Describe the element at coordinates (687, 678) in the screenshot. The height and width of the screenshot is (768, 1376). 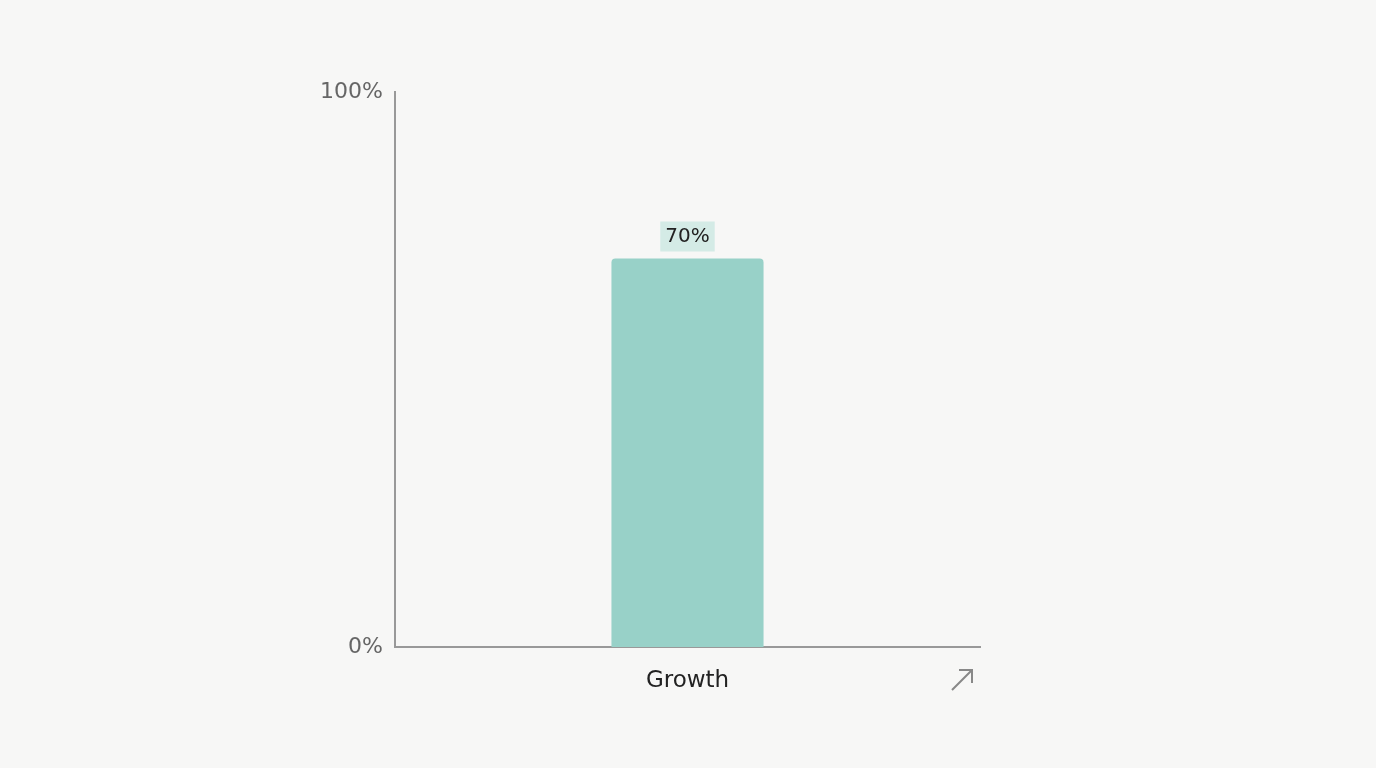
I see `x-tick-label: Growth` at that location.